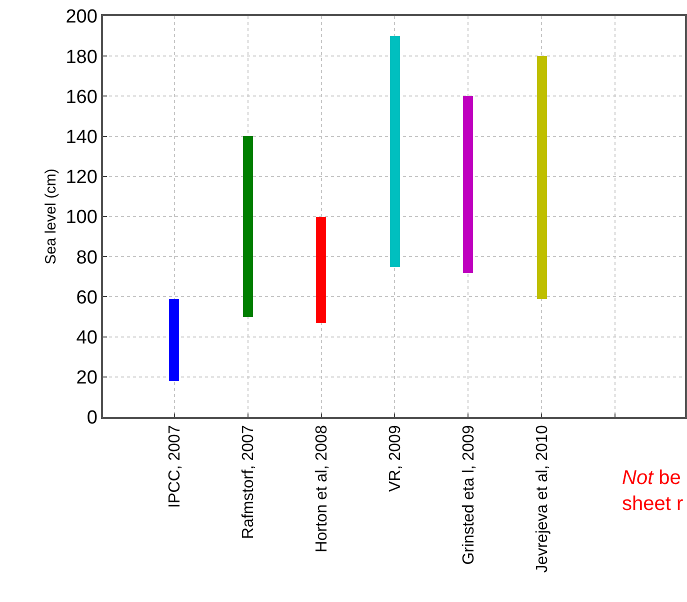 The height and width of the screenshot is (602, 687). What do you see at coordinates (87, 297) in the screenshot?
I see `y-tick-label: 60` at bounding box center [87, 297].